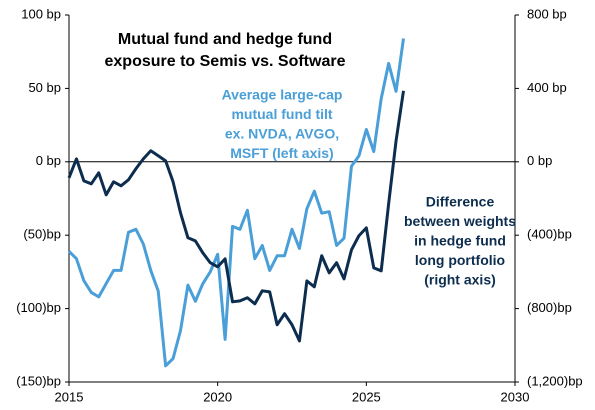 The image size is (595, 410). What do you see at coordinates (42, 234) in the screenshot?
I see `y-tick-label: (50)bp` at bounding box center [42, 234].